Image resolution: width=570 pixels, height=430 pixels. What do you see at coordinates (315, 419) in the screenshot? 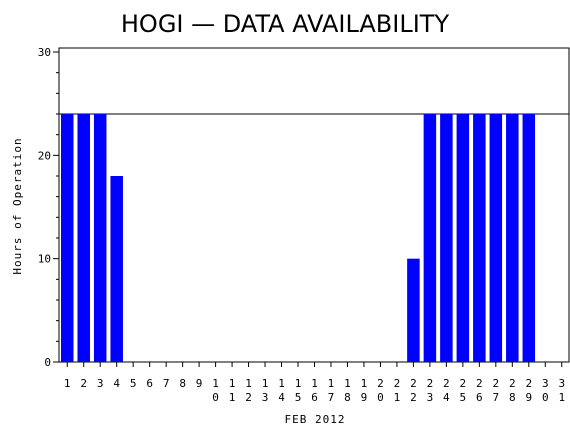
I see `x-axis-label: FEB 2012` at bounding box center [315, 419].